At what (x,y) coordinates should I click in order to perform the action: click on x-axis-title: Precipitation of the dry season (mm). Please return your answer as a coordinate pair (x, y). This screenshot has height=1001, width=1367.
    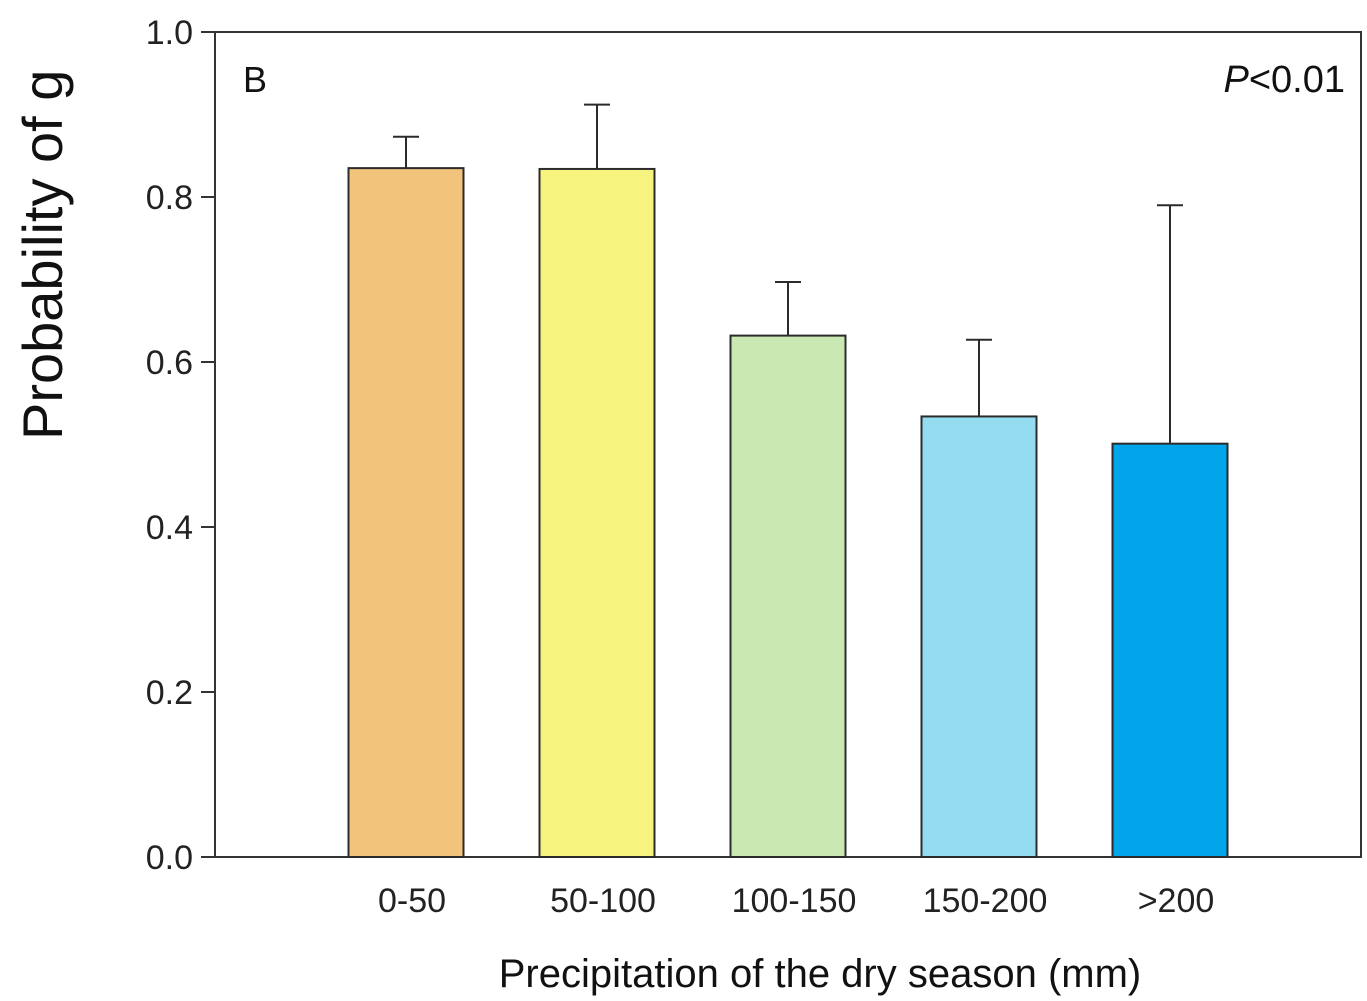
    Looking at the image, I should click on (820, 974).